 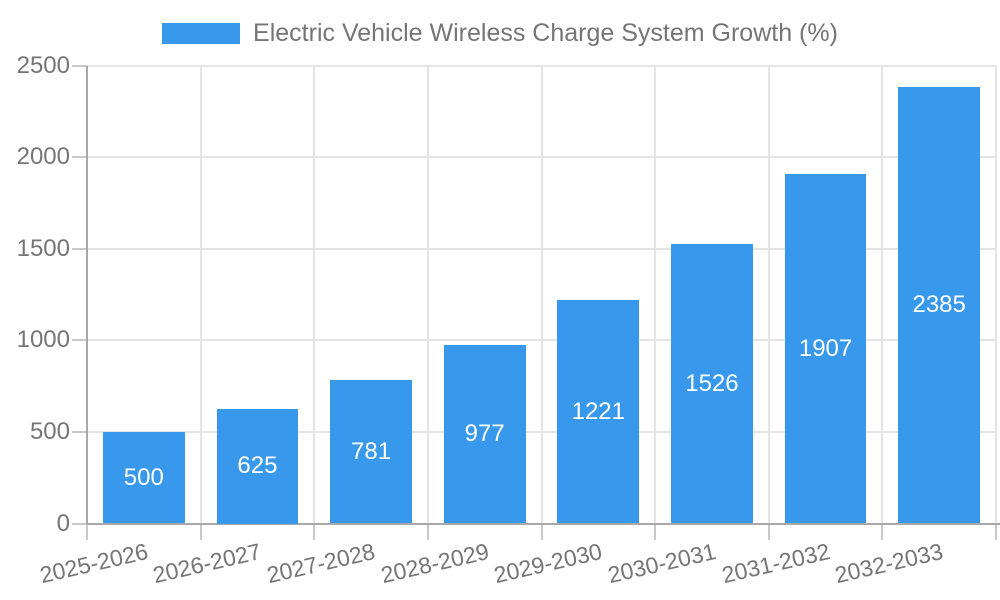 I want to click on bar-value-label: 781, so click(x=371, y=451).